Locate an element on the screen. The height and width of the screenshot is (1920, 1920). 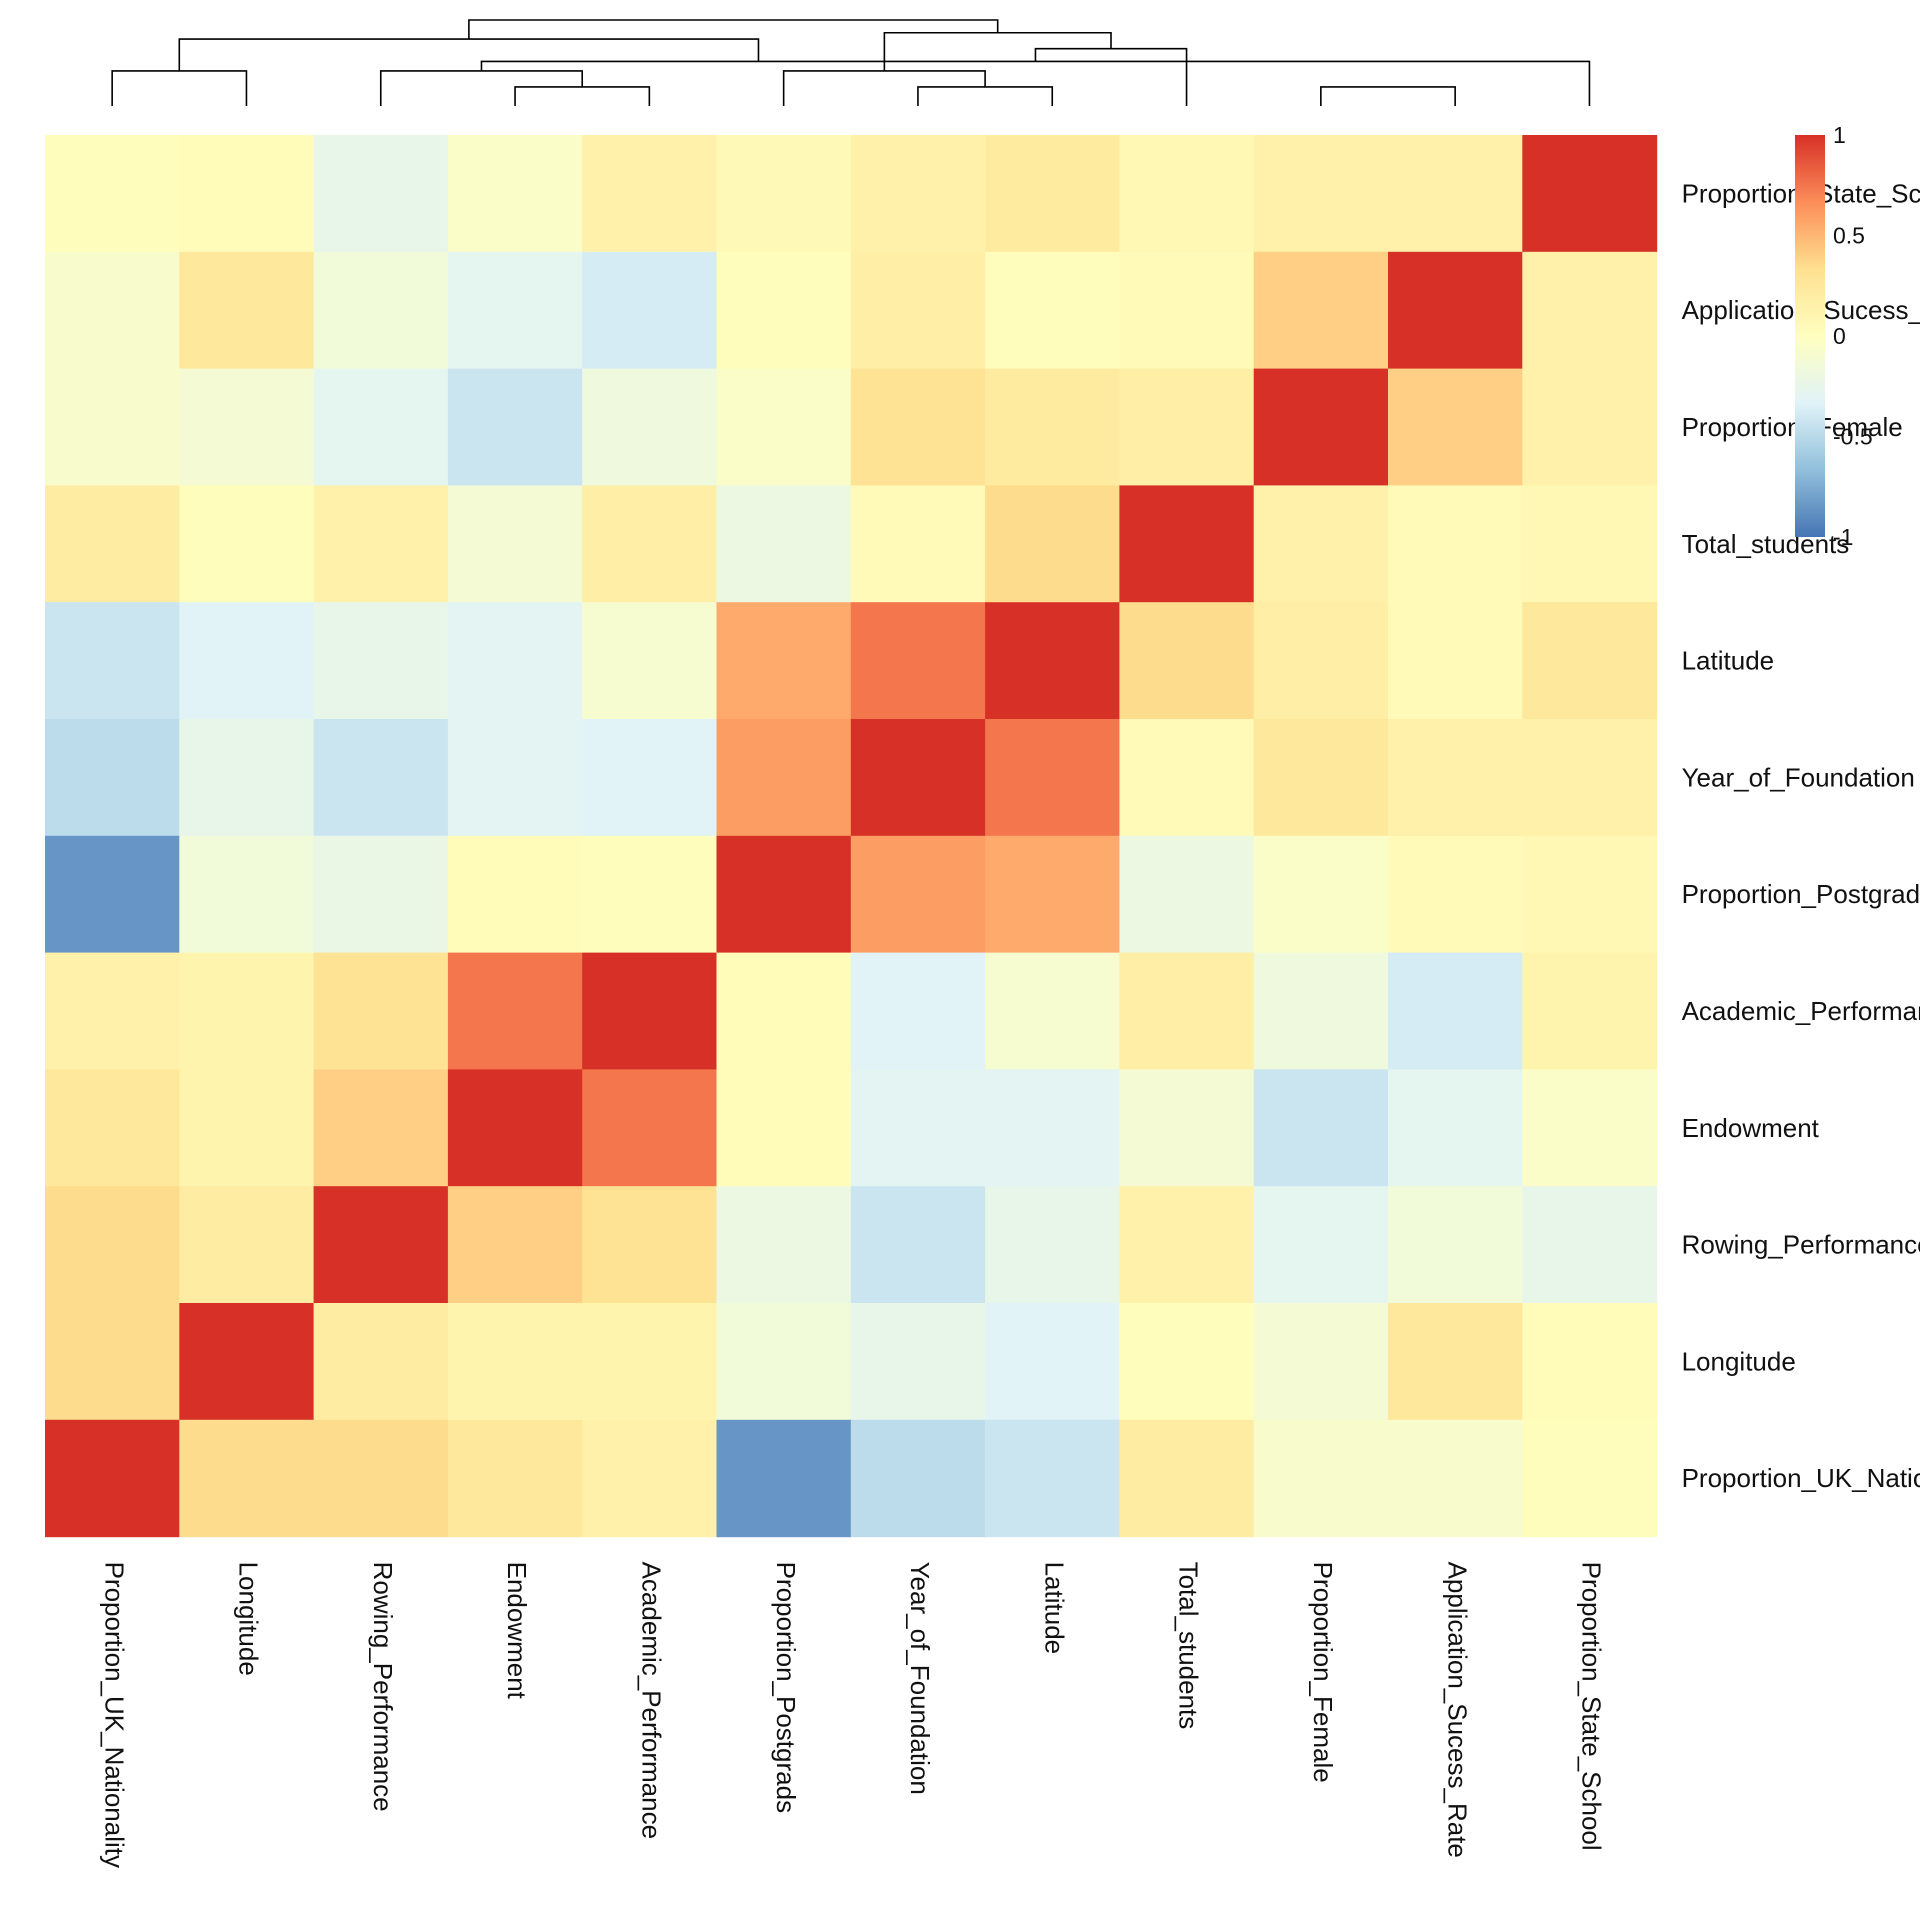
heatmap-cell-academic-performance-proportion-state-school is located at coordinates (1590, 1011).